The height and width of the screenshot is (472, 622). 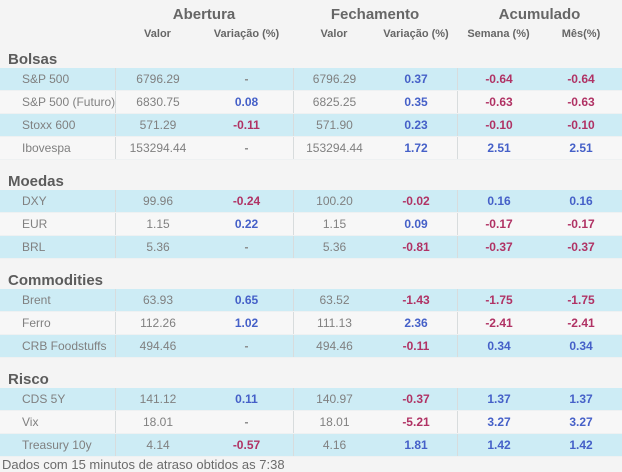 I want to click on table-row: BRL 5.36 - 5.36 -0.81 -0.37 -0.37, so click(x=311, y=247).